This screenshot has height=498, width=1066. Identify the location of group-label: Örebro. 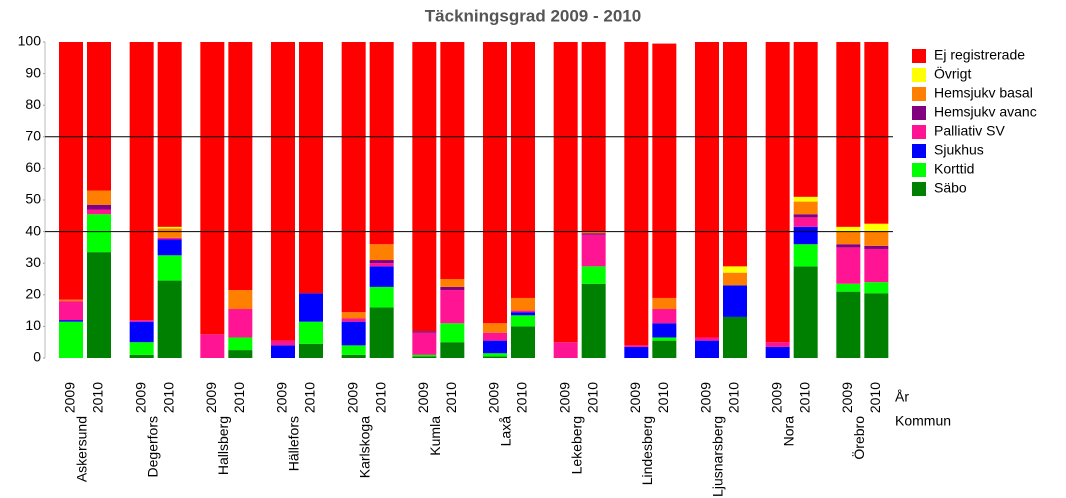
(858, 438).